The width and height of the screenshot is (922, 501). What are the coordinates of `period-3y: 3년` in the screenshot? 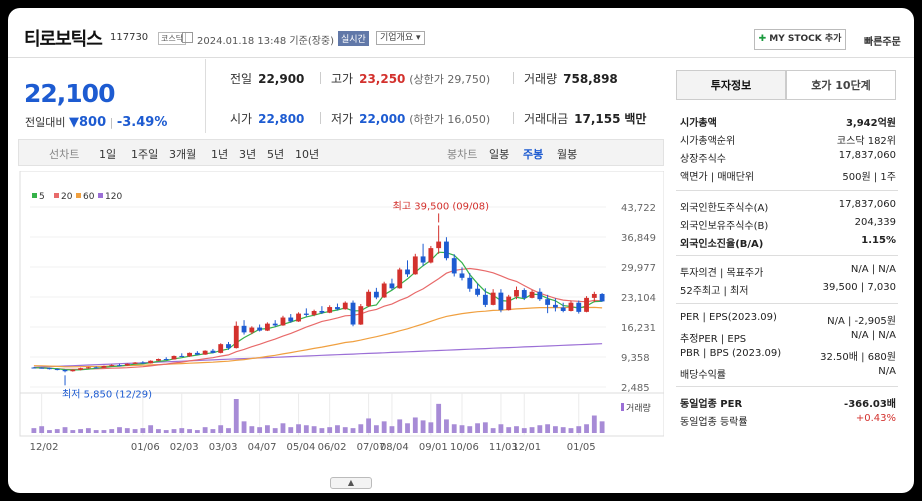 It's located at (248, 154).